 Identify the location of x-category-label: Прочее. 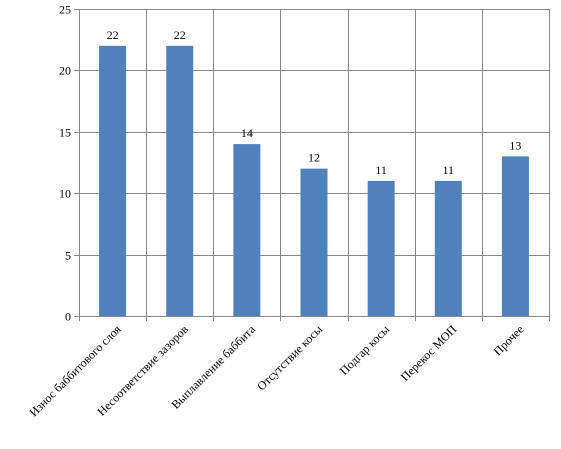
(508, 340).